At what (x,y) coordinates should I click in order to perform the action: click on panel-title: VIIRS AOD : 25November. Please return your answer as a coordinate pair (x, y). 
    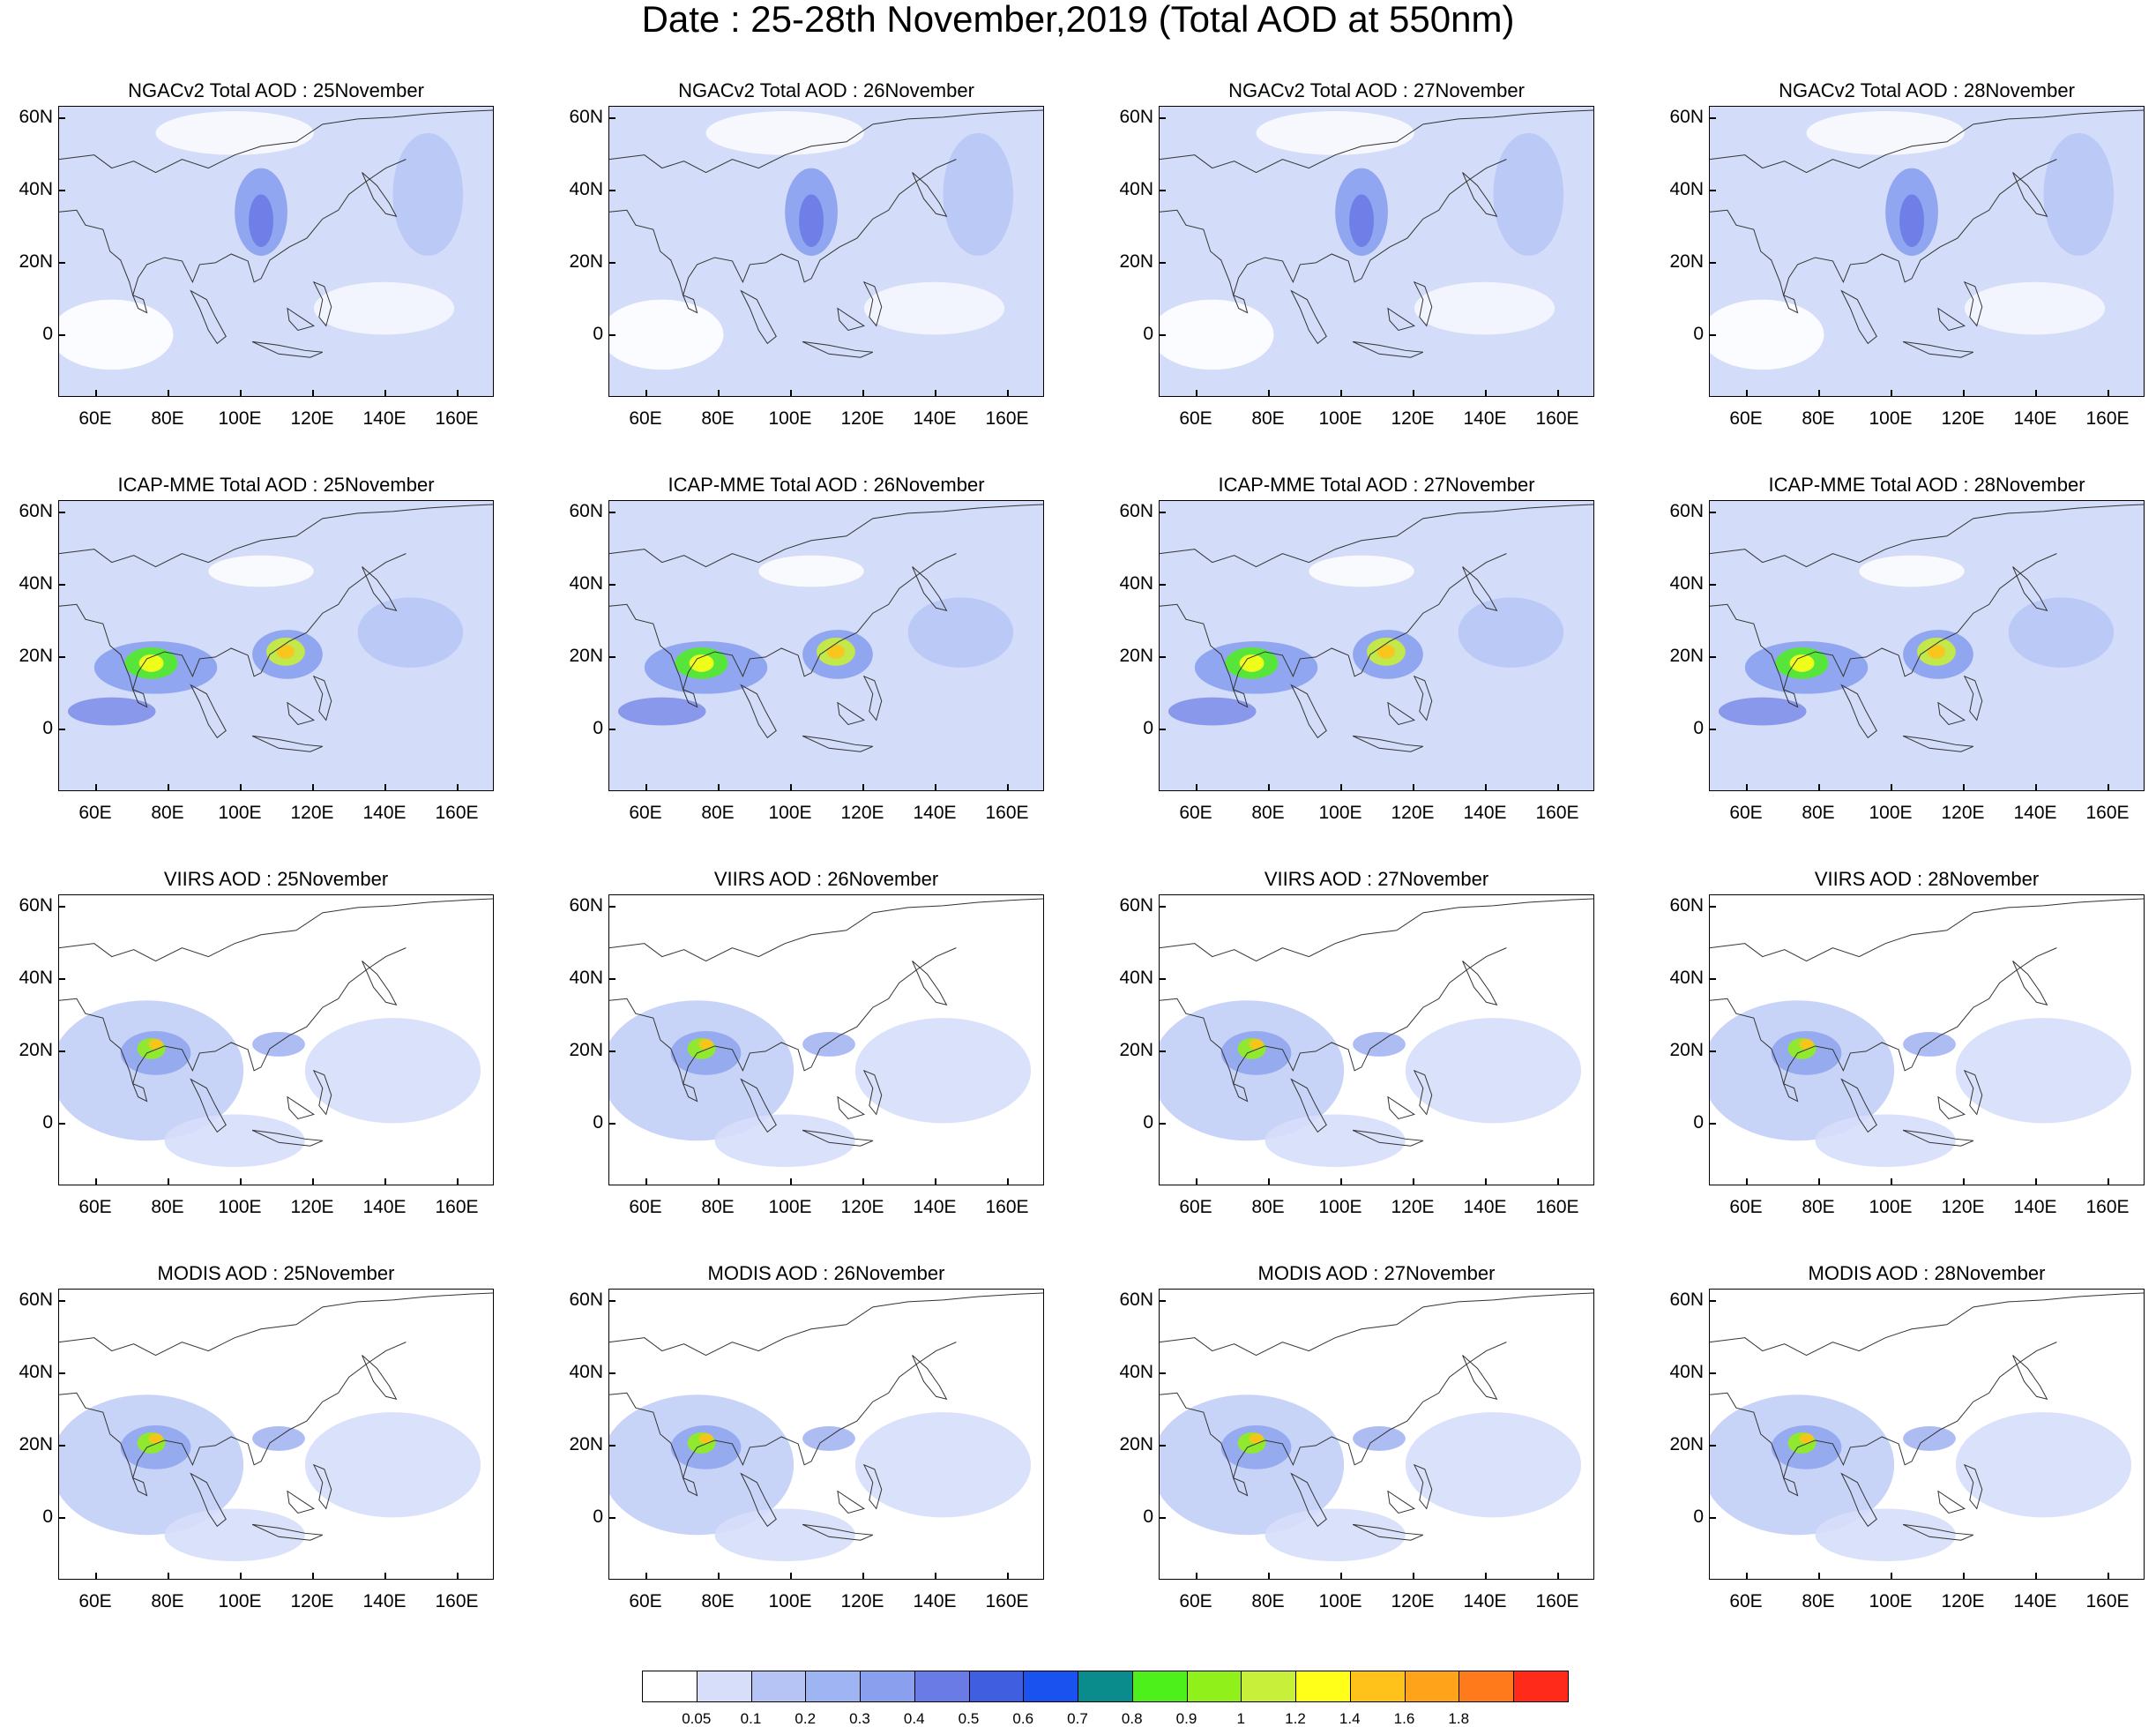
    Looking at the image, I should click on (276, 879).